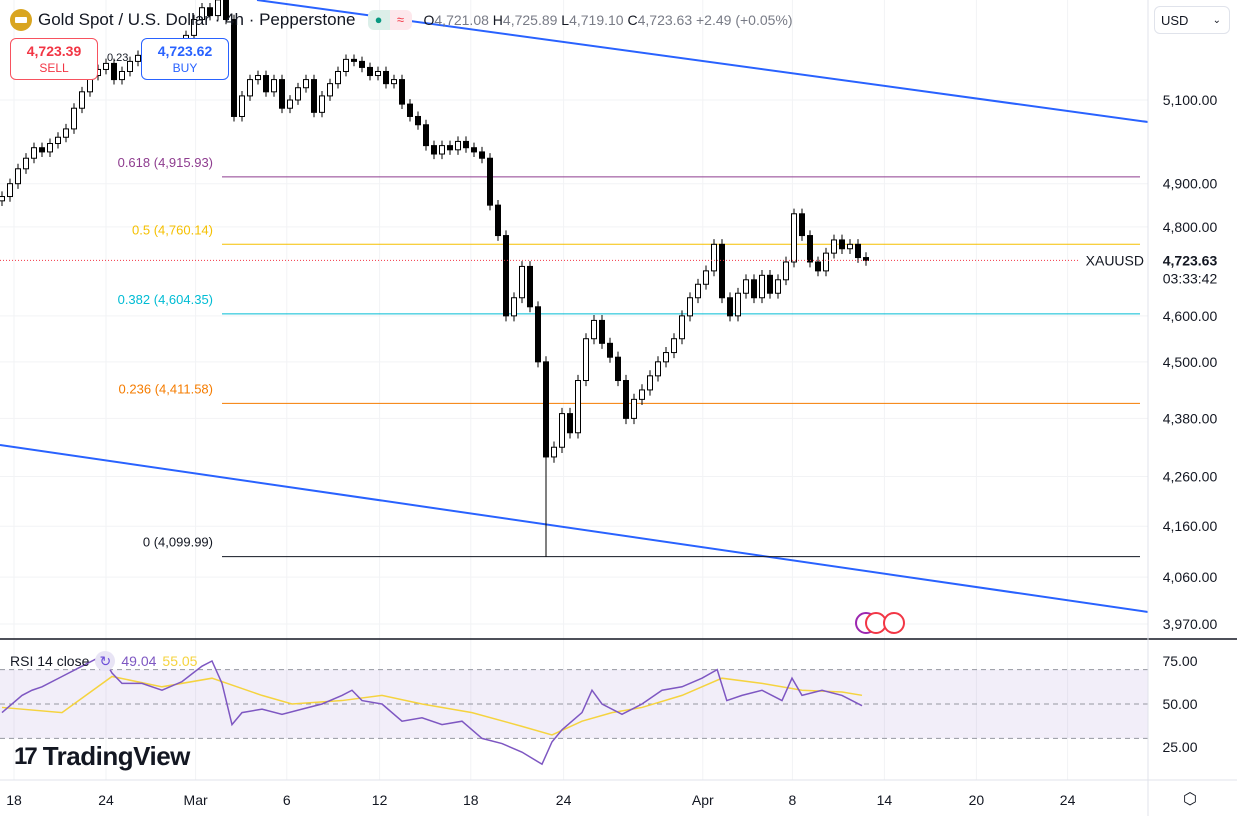  Describe the element at coordinates (894, 623) in the screenshot. I see `us-flag-event-icon` at that location.